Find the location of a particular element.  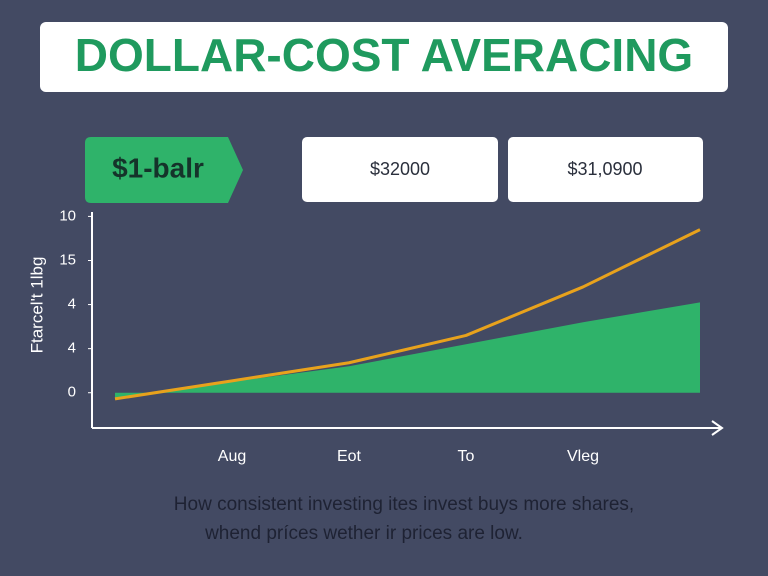

area is located at coordinates (407, 350).